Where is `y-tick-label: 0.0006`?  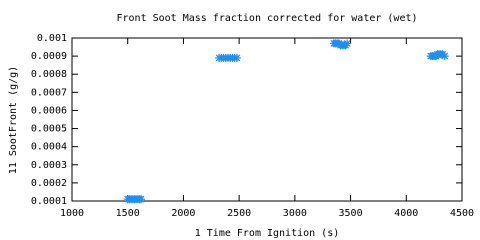 y-tick-label: 0.0006 is located at coordinates (49, 110).